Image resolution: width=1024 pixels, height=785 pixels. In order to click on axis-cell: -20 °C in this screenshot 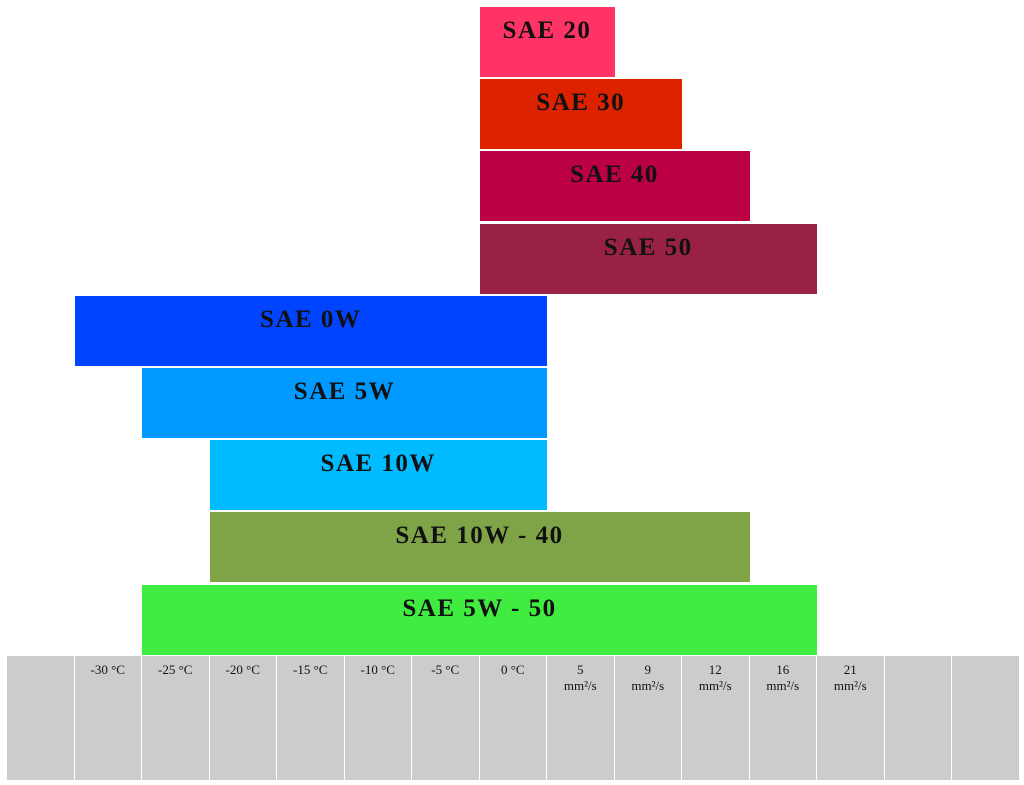, I will do `click(243, 718)`.